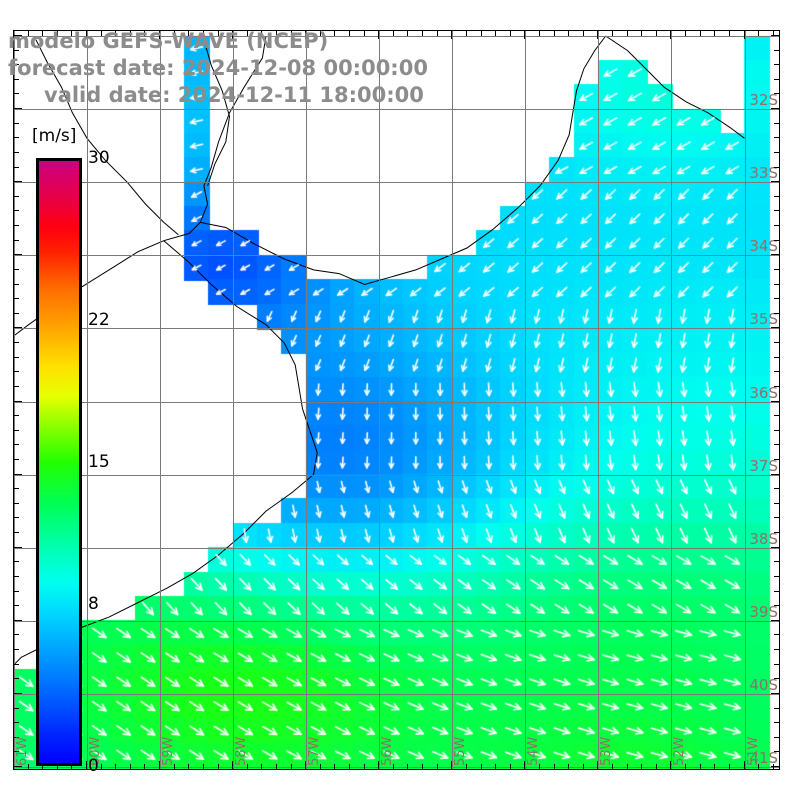  I want to click on lon-label-61W: 61W, so click(22, 751).